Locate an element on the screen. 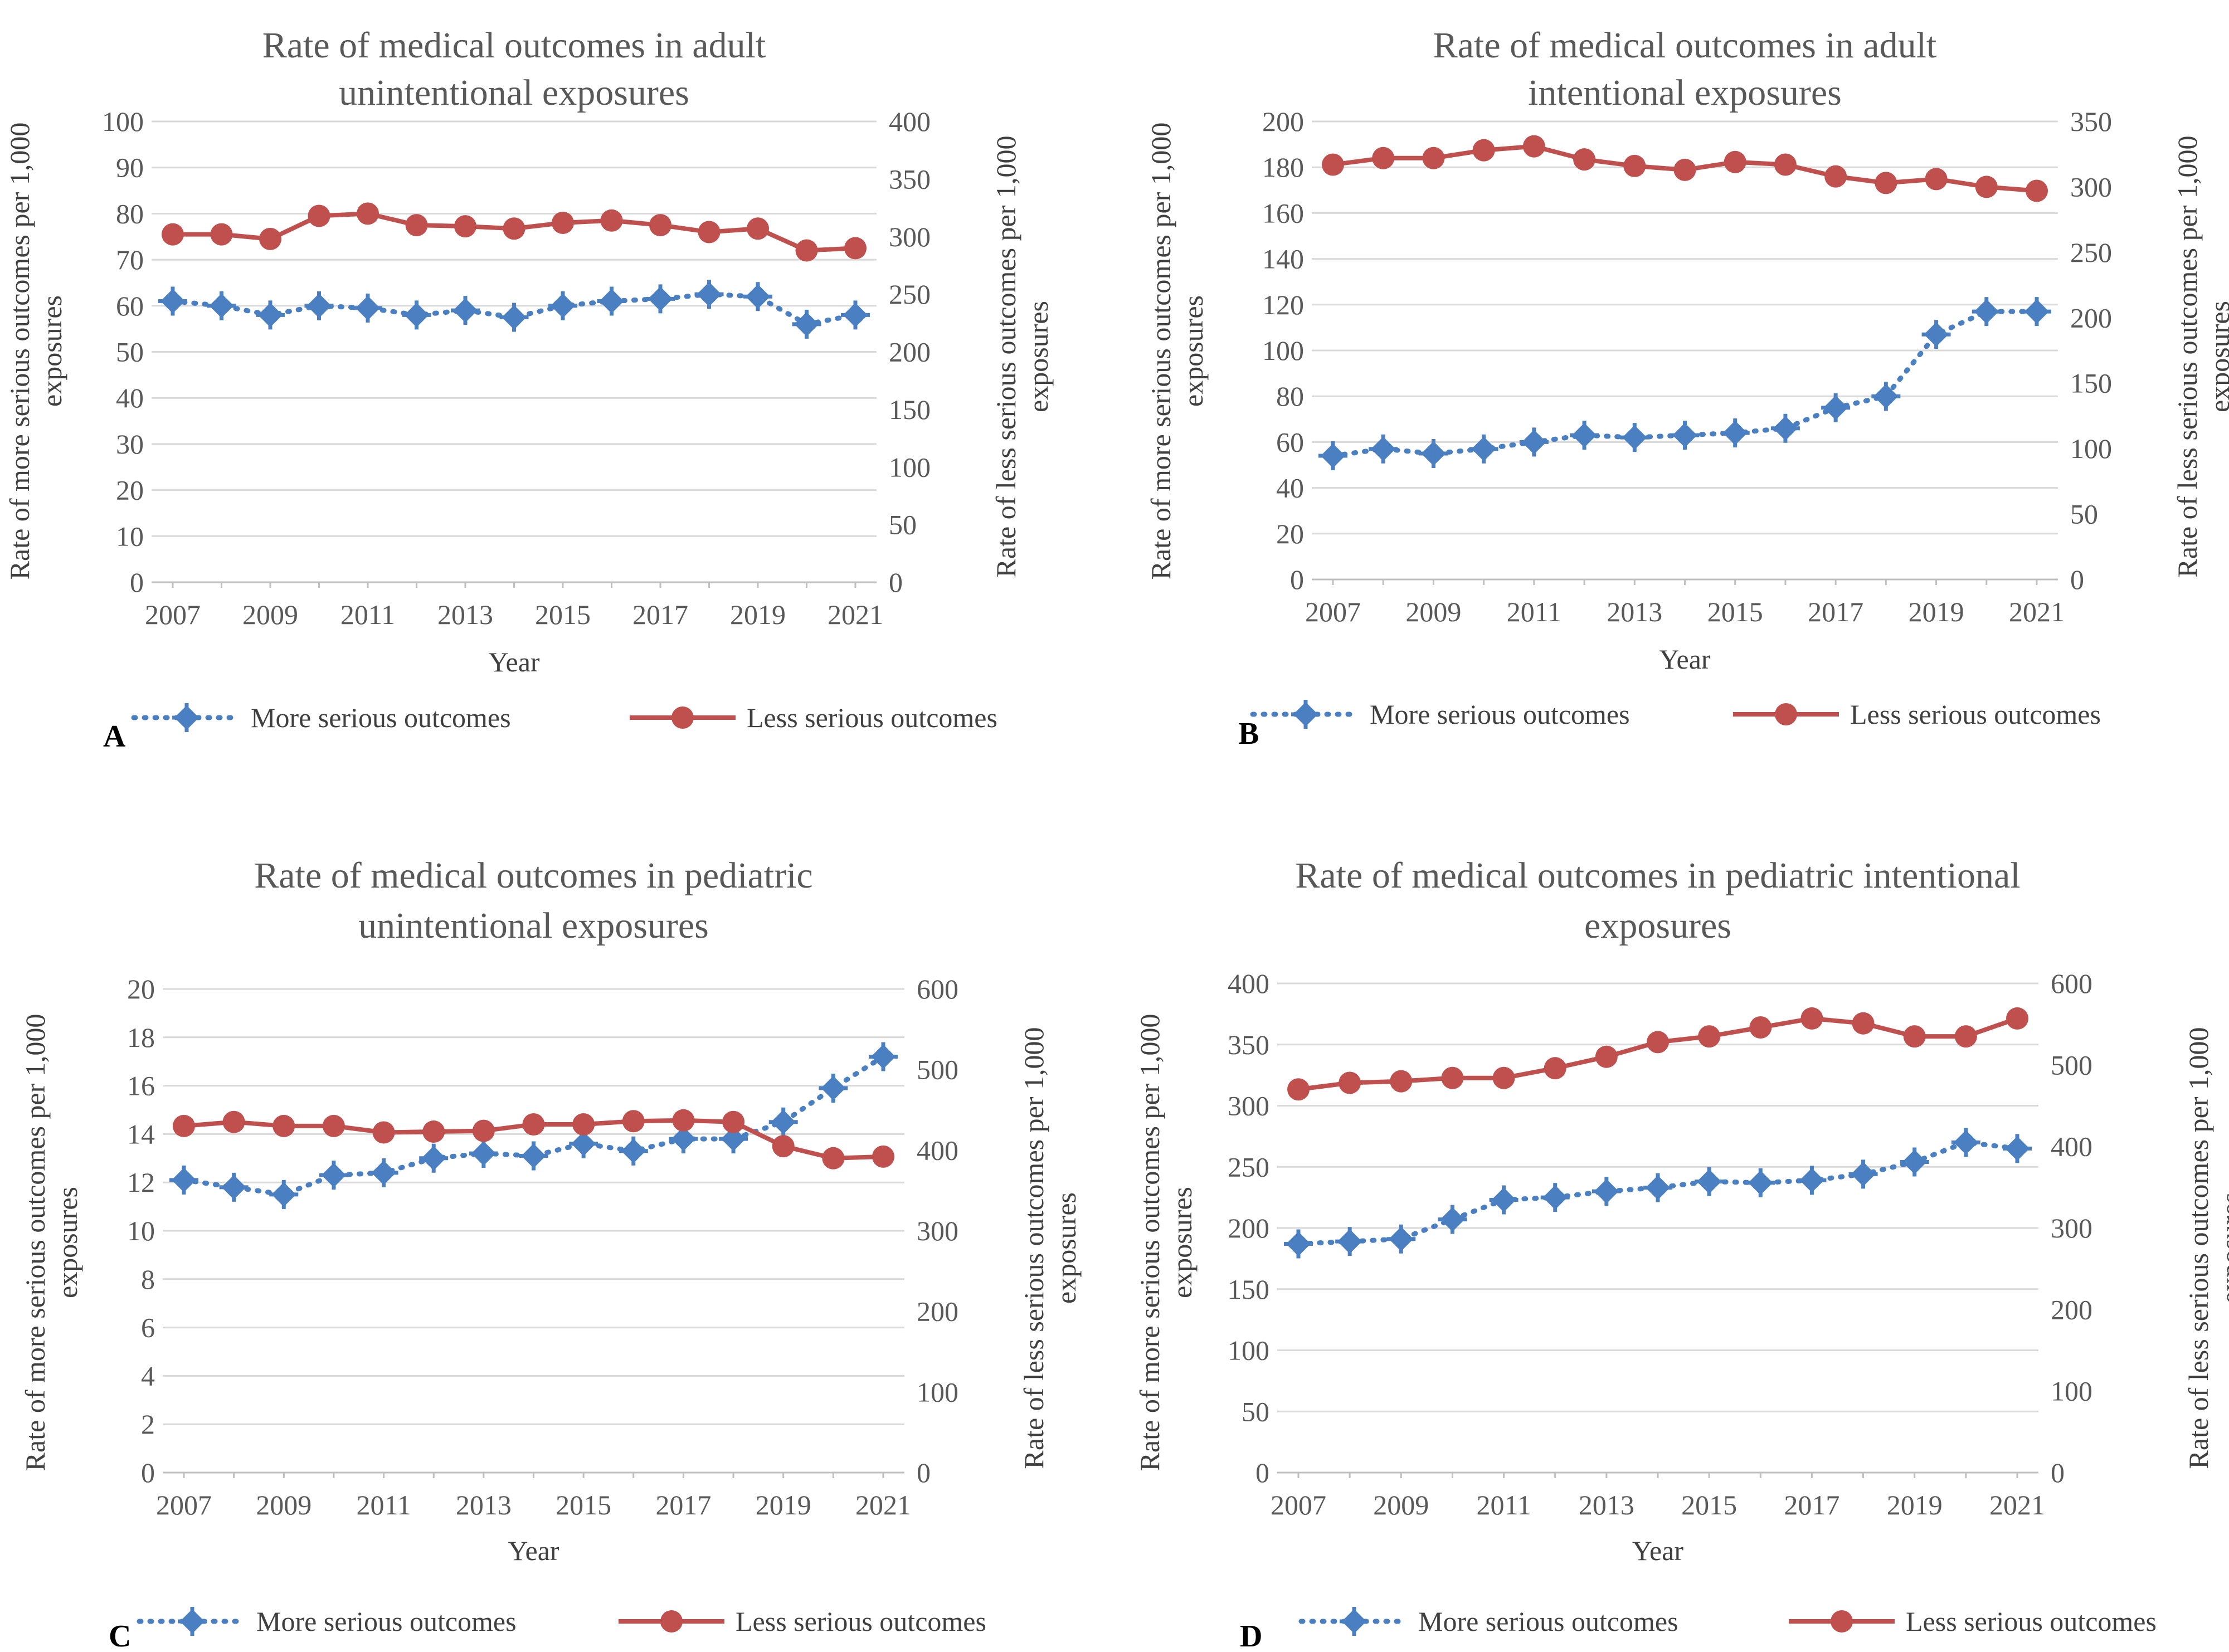 This screenshot has height=1652, width=2229. y-left-tick-label: 200 is located at coordinates (1249, 1228).